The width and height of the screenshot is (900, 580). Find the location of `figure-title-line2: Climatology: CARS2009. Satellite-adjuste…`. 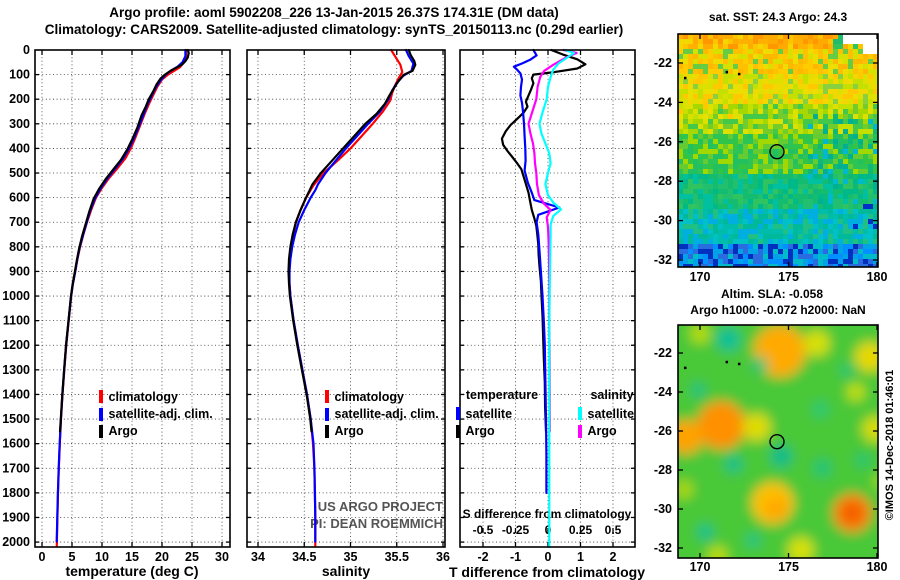

figure-title-line2: Climatology: CARS2009. Satellite-adjuste… is located at coordinates (334, 29).